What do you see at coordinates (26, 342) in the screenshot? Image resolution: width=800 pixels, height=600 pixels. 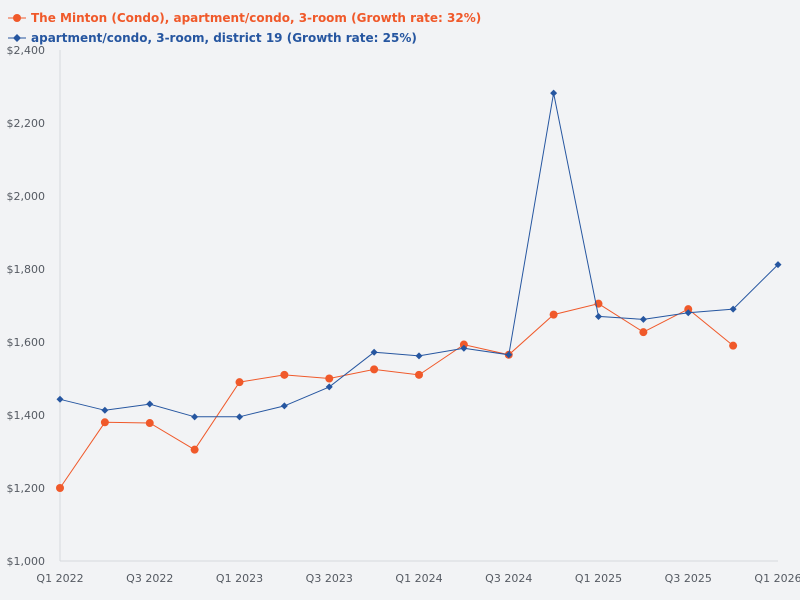 I see `y-tick-label: $1,600` at bounding box center [26, 342].